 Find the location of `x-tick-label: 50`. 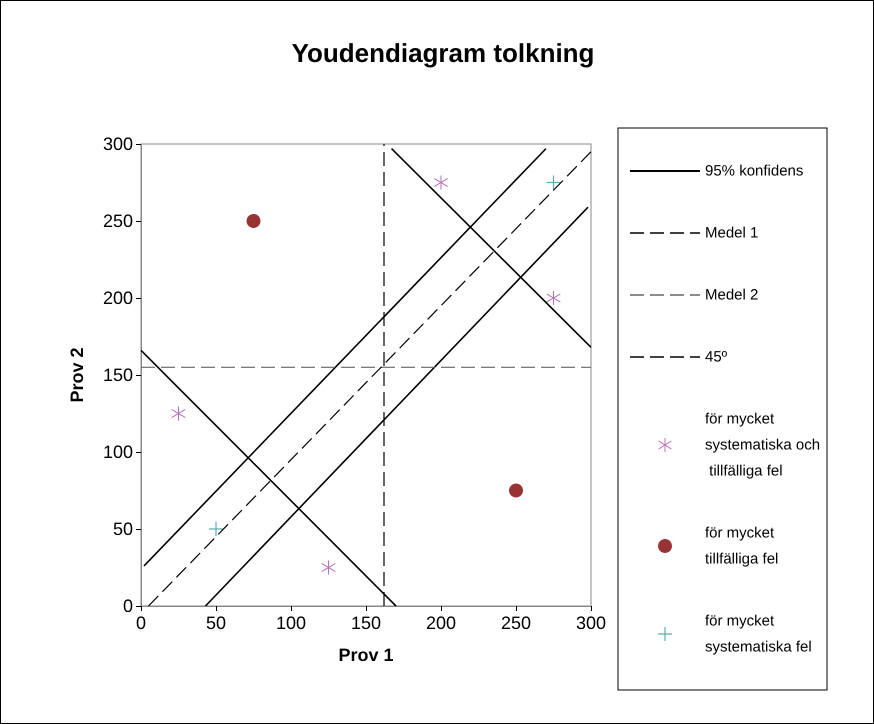

x-tick-label: 50 is located at coordinates (216, 623).